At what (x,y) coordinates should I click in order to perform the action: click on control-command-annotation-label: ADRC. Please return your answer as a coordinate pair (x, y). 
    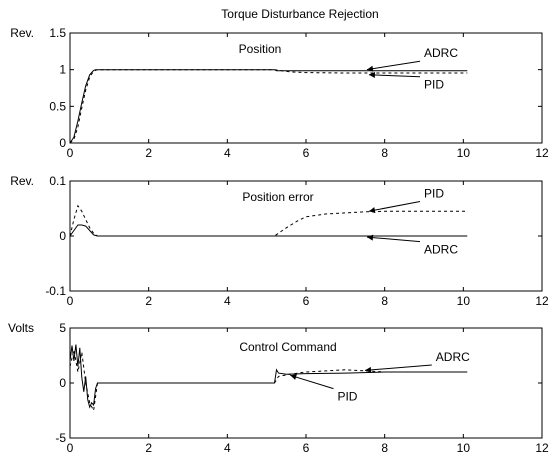
    Looking at the image, I should click on (453, 357).